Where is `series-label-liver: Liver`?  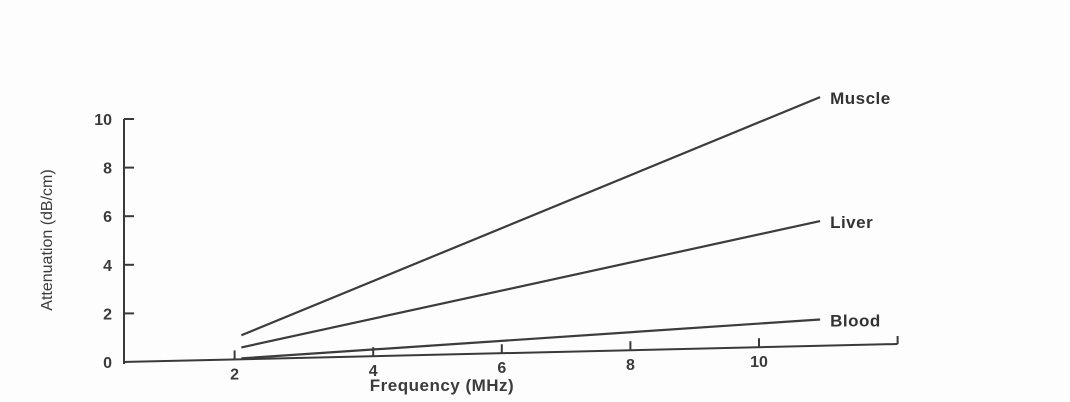
series-label-liver: Liver is located at coordinates (851, 222).